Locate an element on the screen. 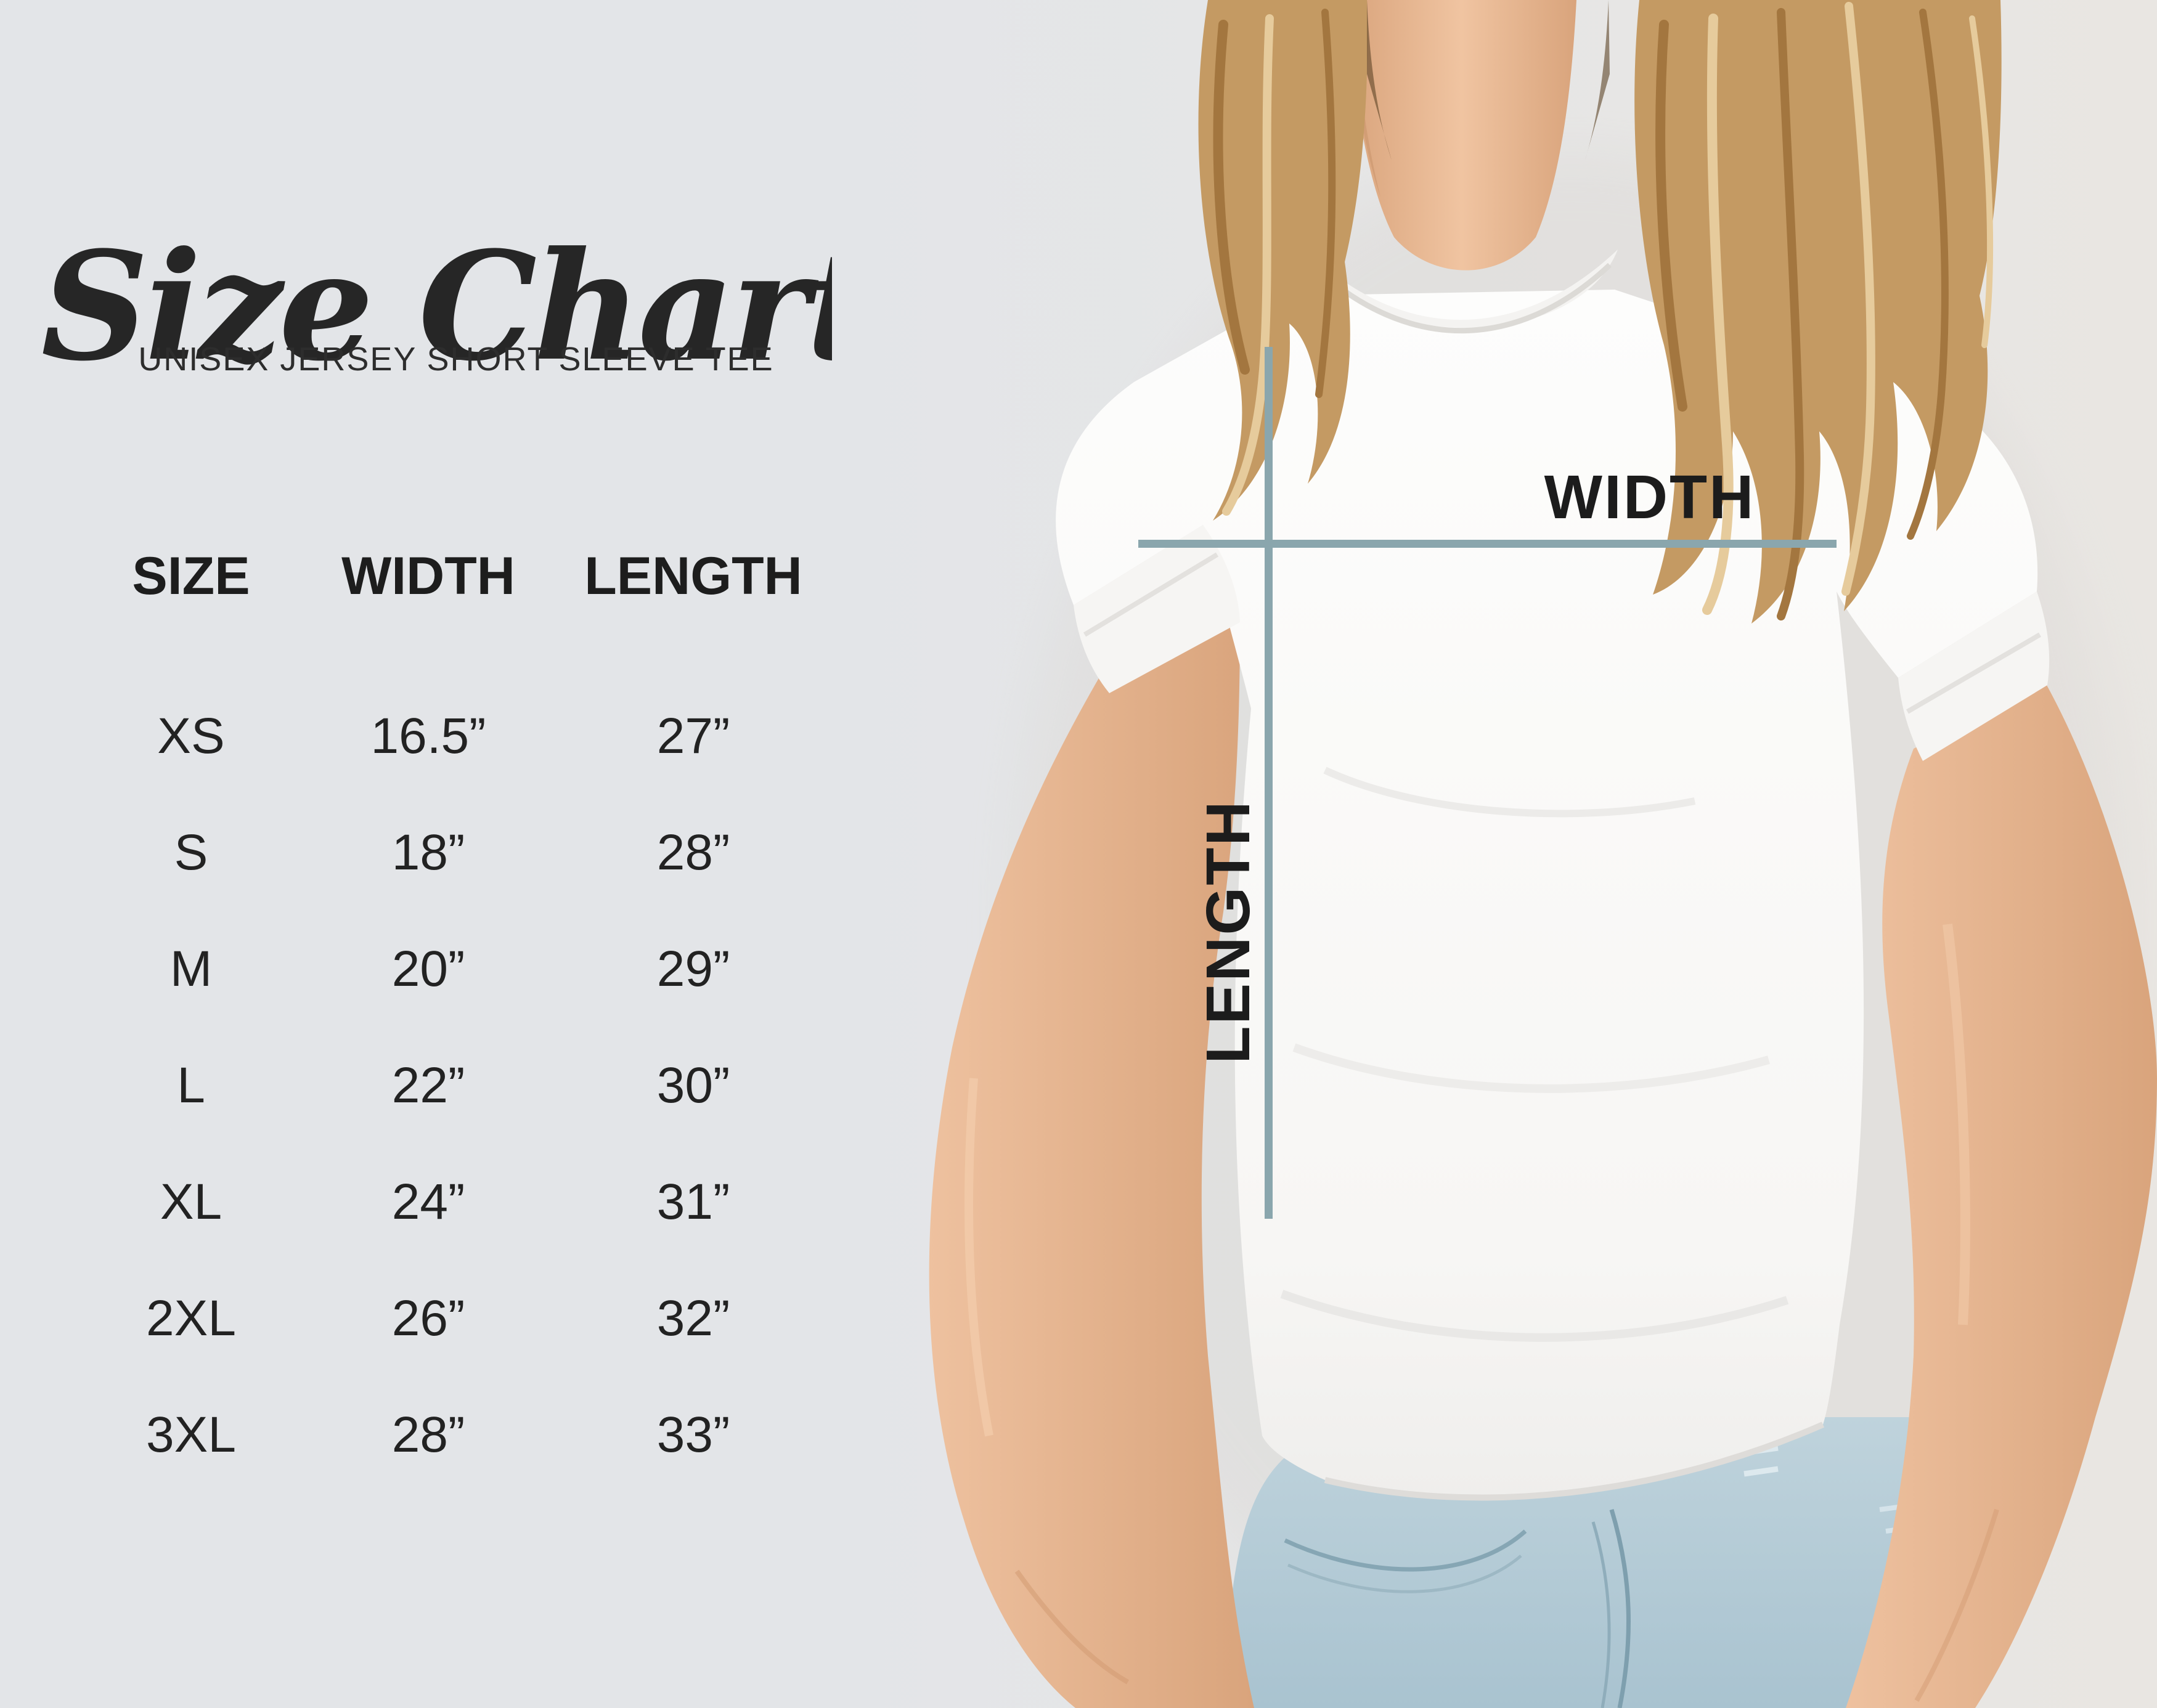  page-title: Size Chart is located at coordinates (458, 307).